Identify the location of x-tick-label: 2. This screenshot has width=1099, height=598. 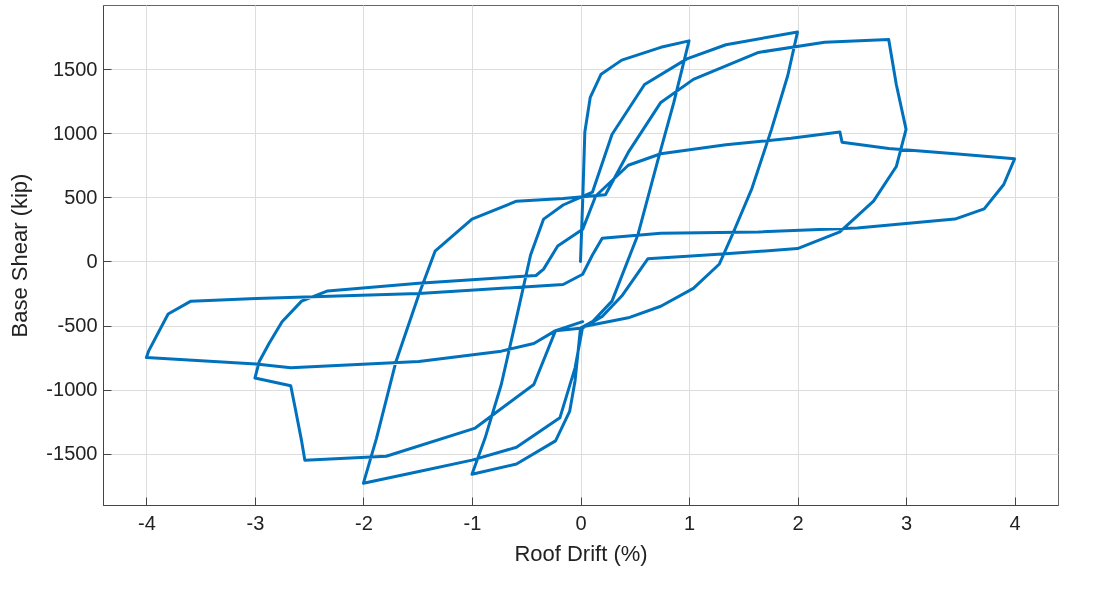
(798, 522).